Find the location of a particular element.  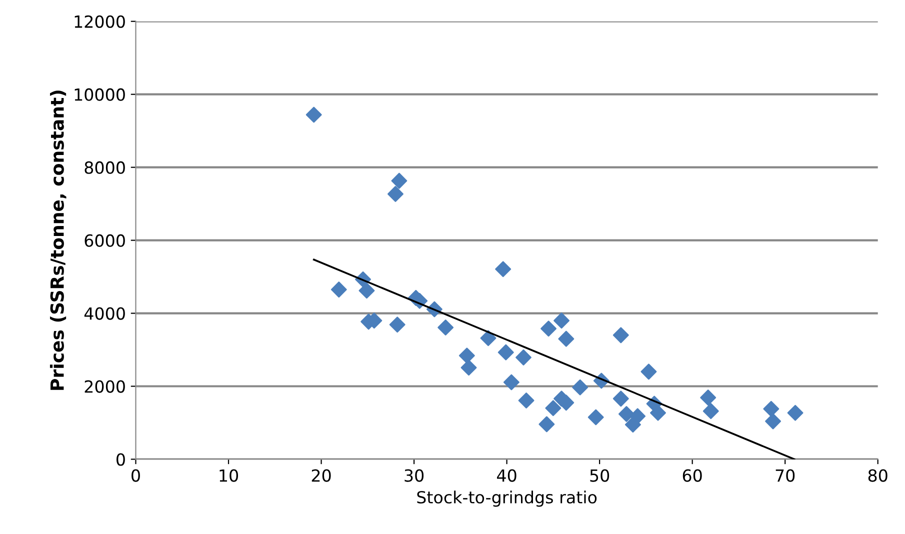

x-tick-label: 30 is located at coordinates (414, 475).